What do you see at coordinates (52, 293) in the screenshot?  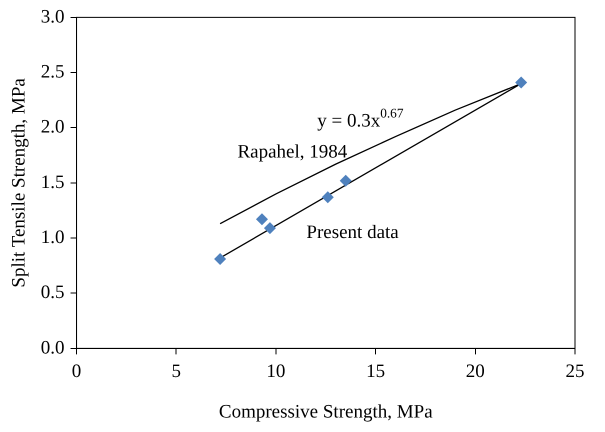 I see `y-tick-label: 0.5` at bounding box center [52, 293].